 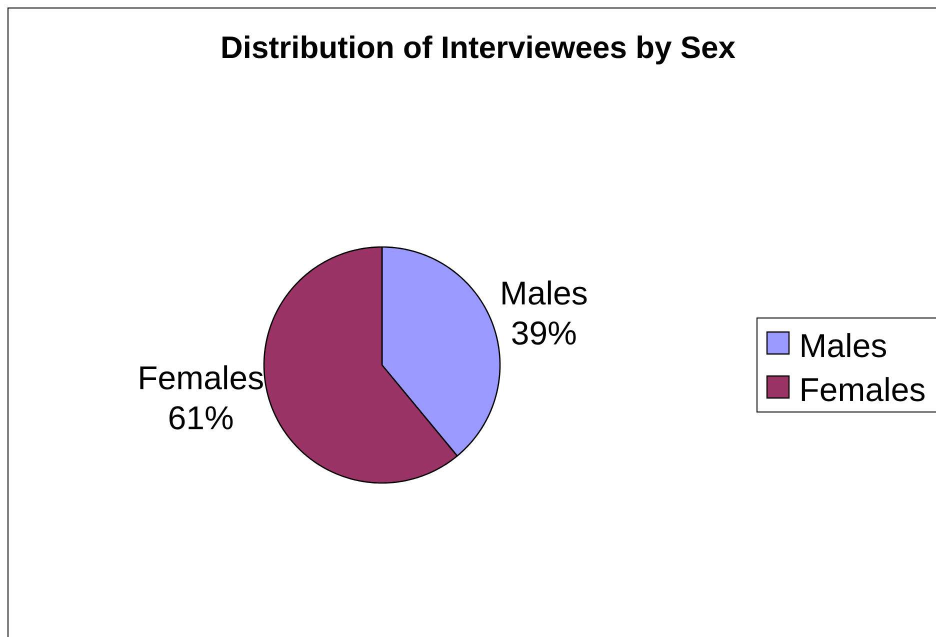 What do you see at coordinates (863, 389) in the screenshot?
I see `legend-label: Females` at bounding box center [863, 389].